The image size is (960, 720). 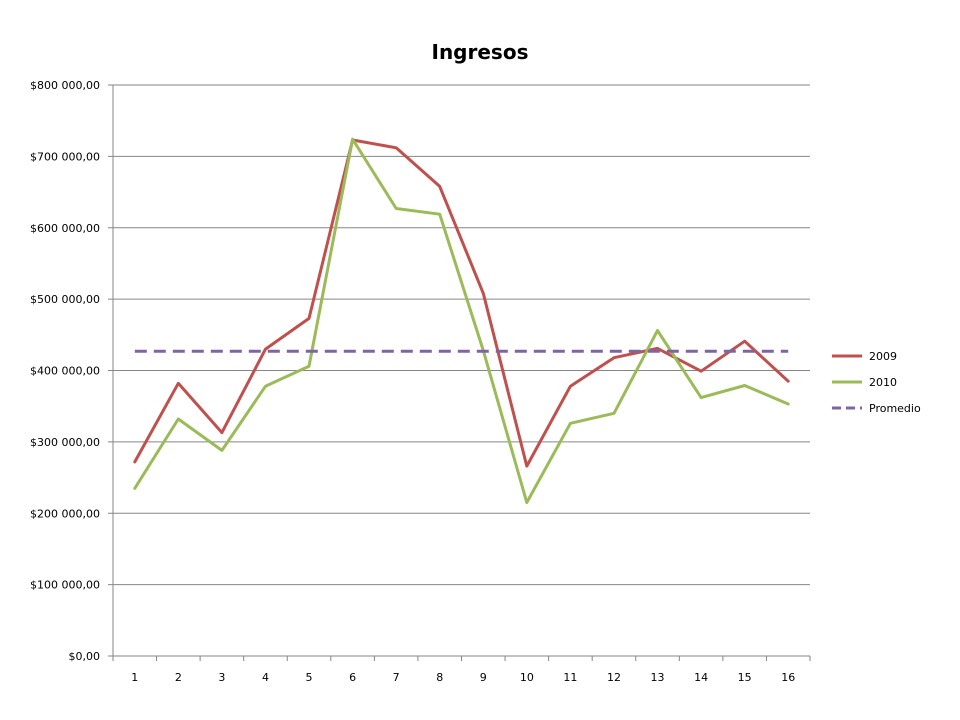 What do you see at coordinates (134, 677) in the screenshot?
I see `x-tick-label: 1` at bounding box center [134, 677].